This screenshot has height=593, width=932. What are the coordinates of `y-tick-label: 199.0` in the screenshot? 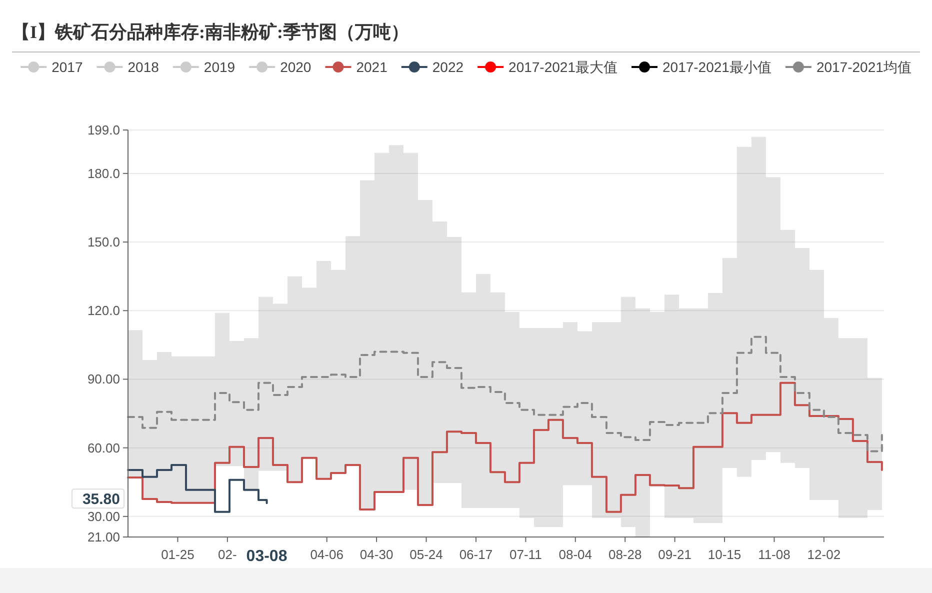 It's located at (103, 130).